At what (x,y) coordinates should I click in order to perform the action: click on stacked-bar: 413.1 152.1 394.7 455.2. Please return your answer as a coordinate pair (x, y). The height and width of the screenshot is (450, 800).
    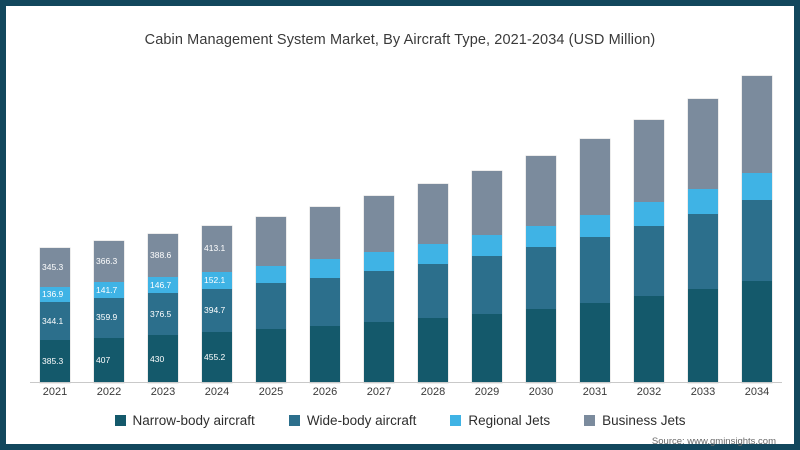
    Looking at the image, I should click on (217, 304).